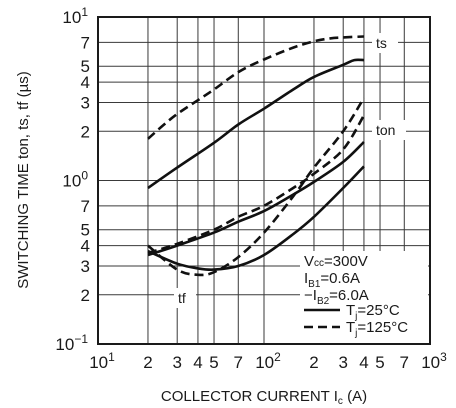 This screenshot has height=408, width=456. I want to click on legend-label-dashed: Tj=125°C, so click(377, 329).